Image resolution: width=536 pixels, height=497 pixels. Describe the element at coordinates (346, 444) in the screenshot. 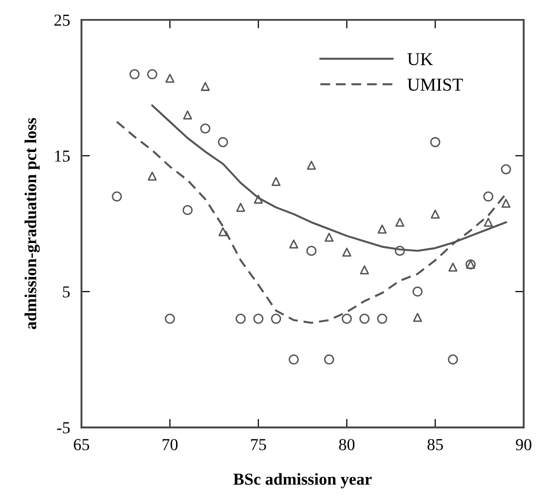

I see `x-tick-label: 80` at that location.